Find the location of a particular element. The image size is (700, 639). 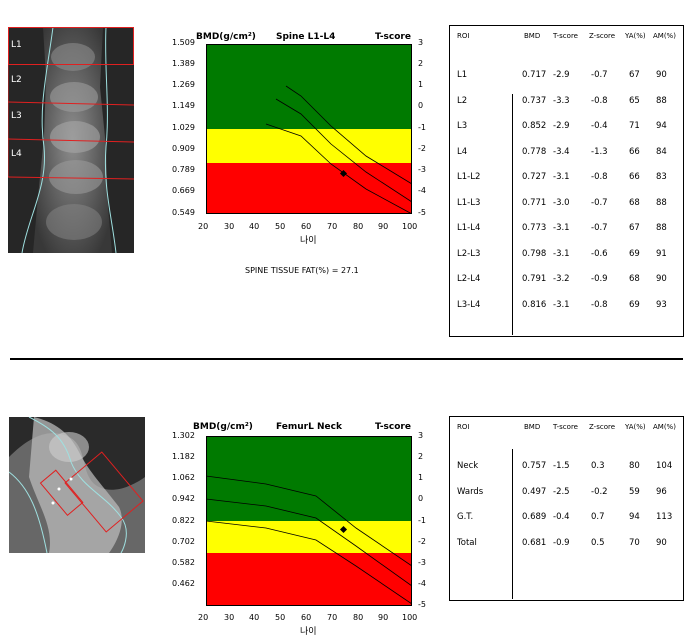

femur-y-tick: 1.182 is located at coordinates (183, 456).